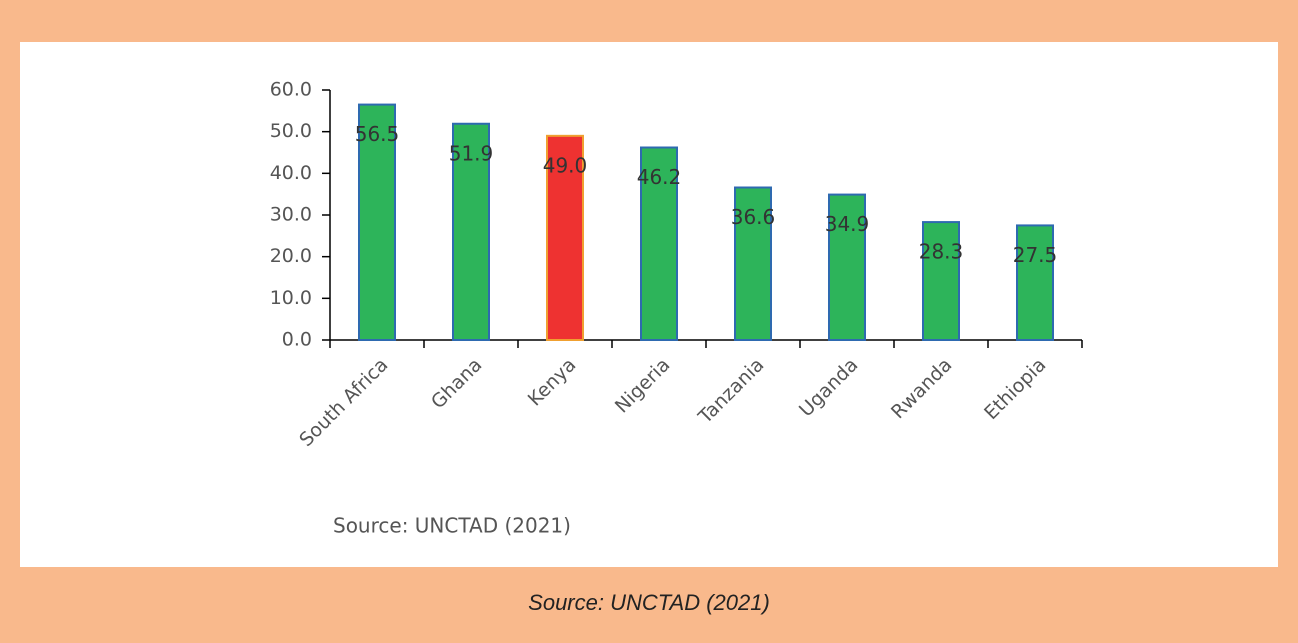  Describe the element at coordinates (828, 387) in the screenshot. I see `x-tick-label: Uganda` at that location.